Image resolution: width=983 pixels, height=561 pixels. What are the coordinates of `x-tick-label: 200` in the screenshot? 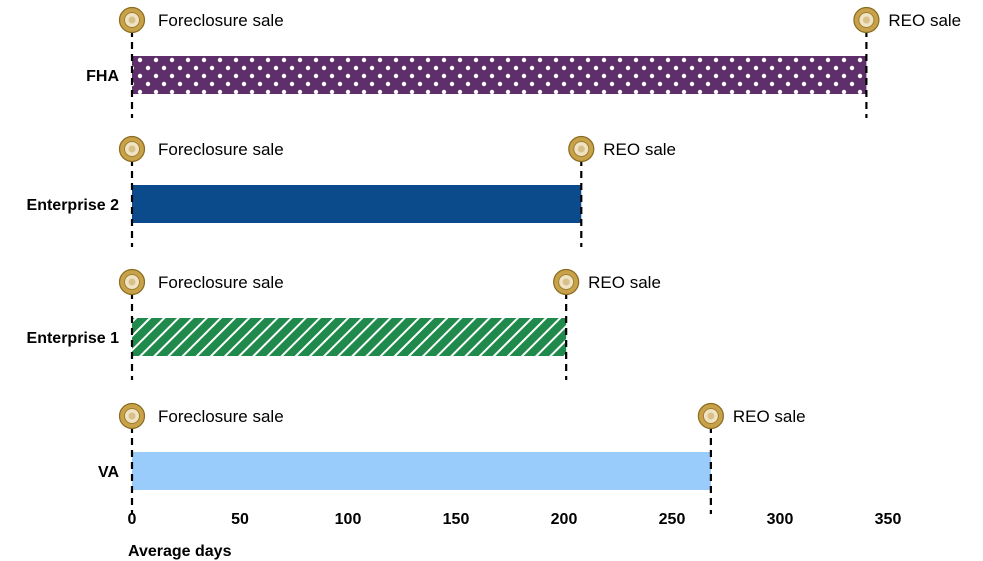 It's located at (564, 519).